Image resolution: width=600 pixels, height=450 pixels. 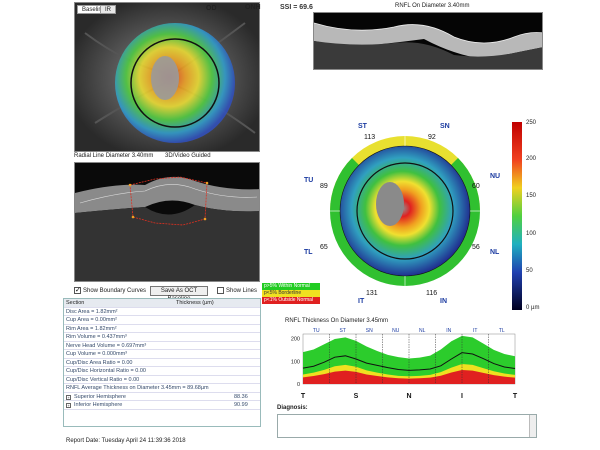 What do you see at coordinates (291, 293) in the screenshot?
I see `legend-borderline: p<5% Borderline` at bounding box center [291, 293].